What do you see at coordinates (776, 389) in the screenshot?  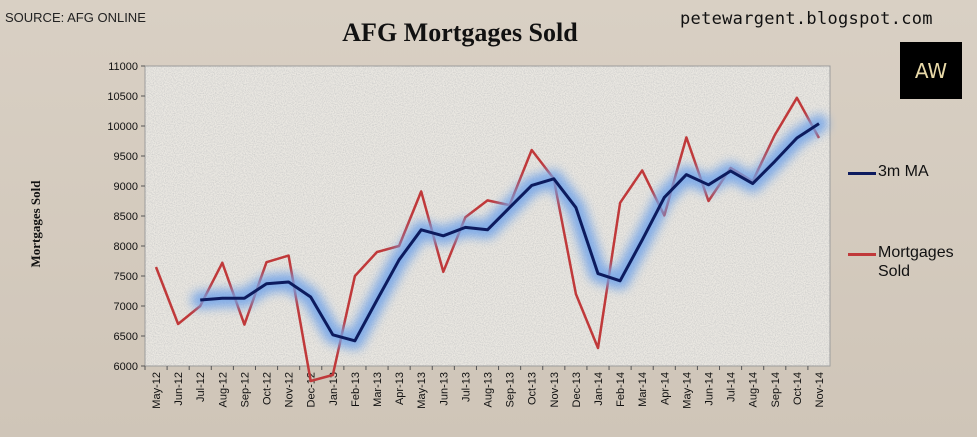 I see `x-tick-label: Sep-14` at bounding box center [776, 389].